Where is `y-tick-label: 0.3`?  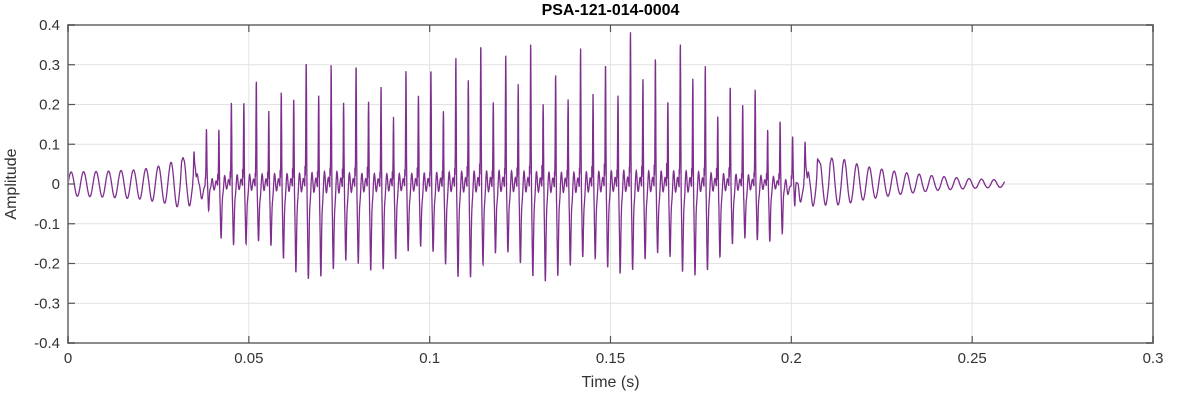 y-tick-label: 0.3 is located at coordinates (49, 65).